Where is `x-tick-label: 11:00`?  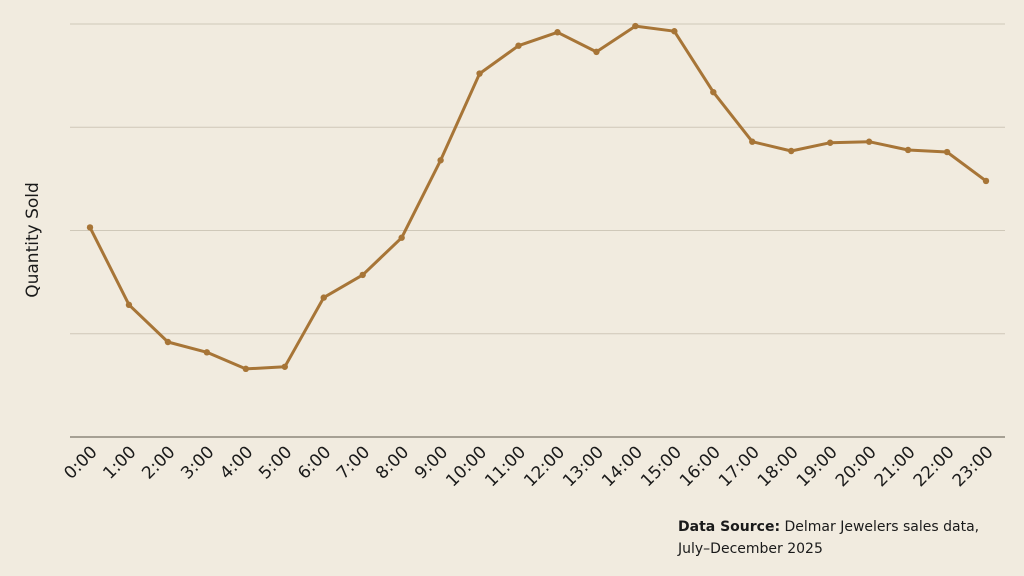 x-tick-label: 11:00 is located at coordinates (505, 466).